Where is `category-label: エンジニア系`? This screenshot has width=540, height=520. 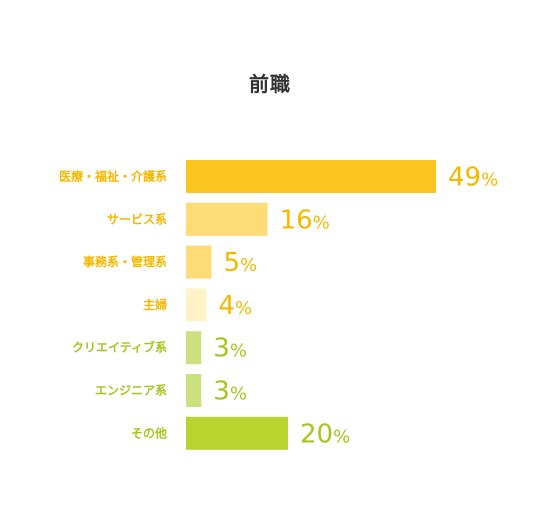
category-label: エンジニア系 is located at coordinates (131, 390).